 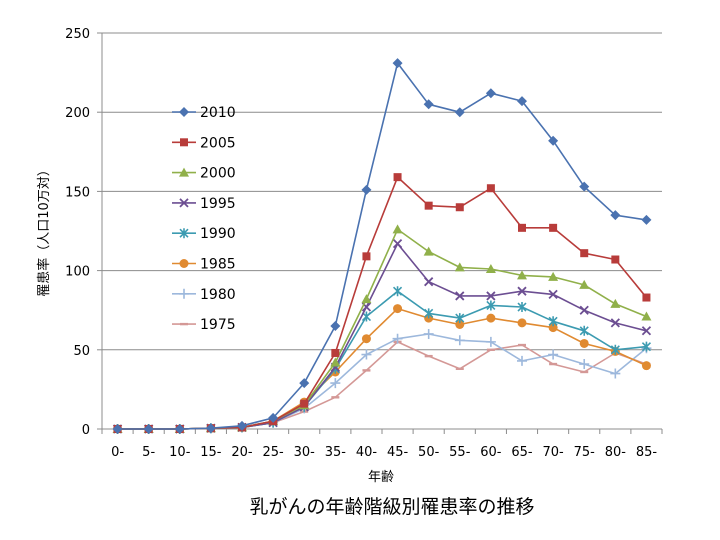 What do you see at coordinates (148, 452) in the screenshot?
I see `x-tick-label: 5-` at bounding box center [148, 452].